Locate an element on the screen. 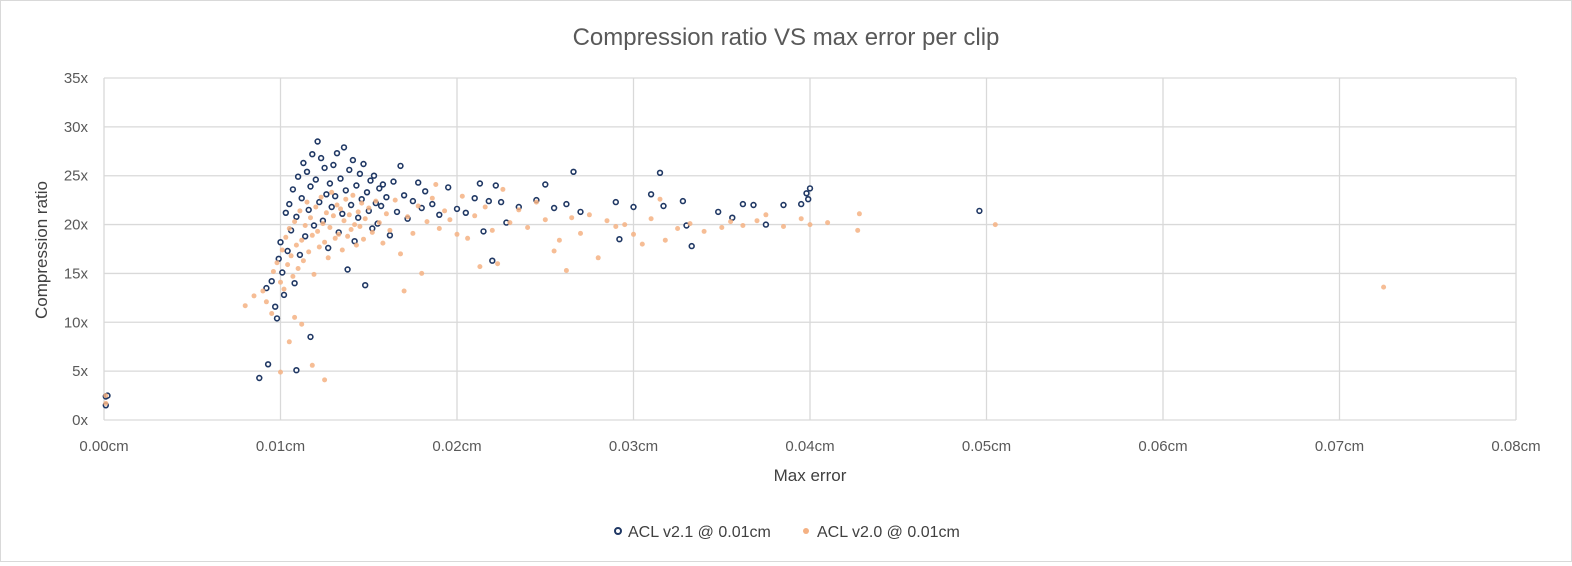 This screenshot has width=1572, height=566. y-tick-label: 20x is located at coordinates (76, 225).